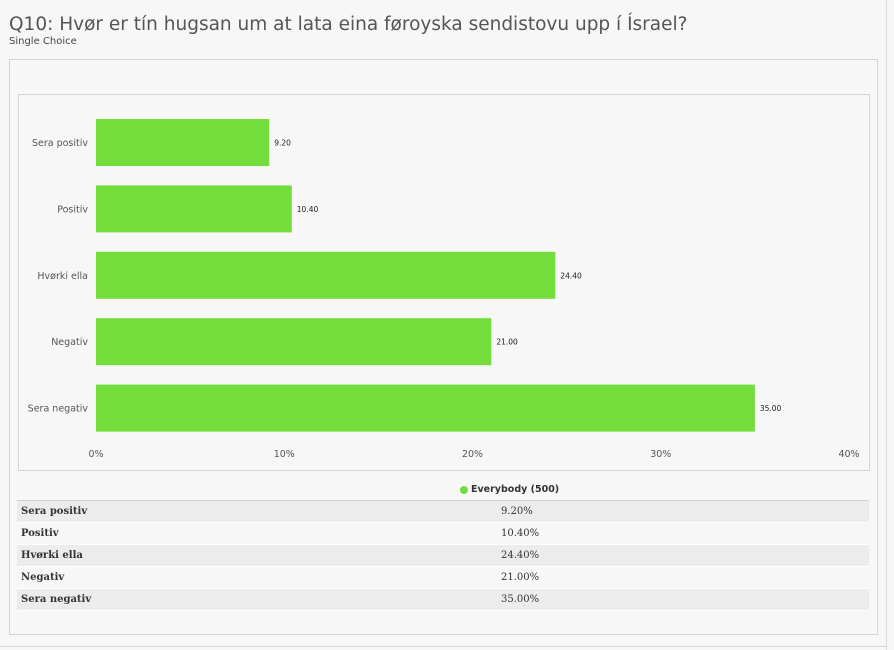 This screenshot has height=650, width=894. I want to click on row-value: 9.20%, so click(577, 511).